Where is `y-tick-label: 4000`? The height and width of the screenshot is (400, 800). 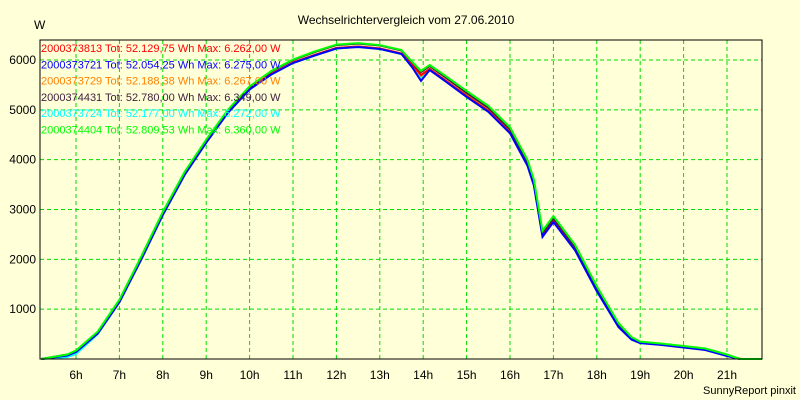 y-tick-label: 4000 is located at coordinates (22, 160).